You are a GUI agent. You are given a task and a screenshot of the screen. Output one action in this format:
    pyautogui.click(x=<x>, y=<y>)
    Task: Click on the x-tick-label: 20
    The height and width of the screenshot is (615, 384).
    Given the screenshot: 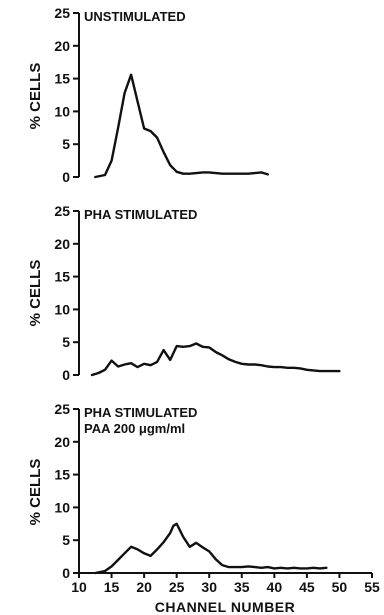 What is the action you would take?
    pyautogui.click(x=144, y=587)
    